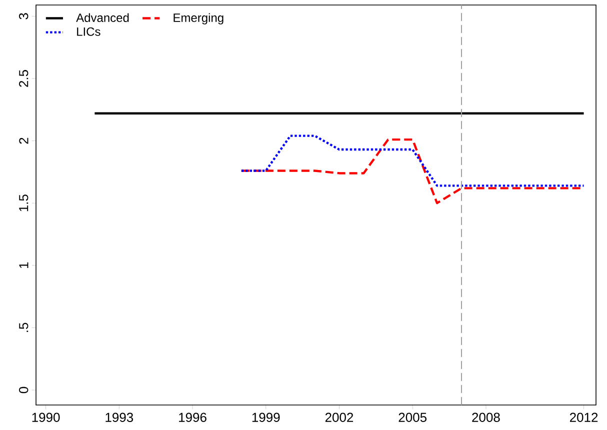  Describe the element at coordinates (192, 417) in the screenshot. I see `x-tick-label: 1996` at that location.